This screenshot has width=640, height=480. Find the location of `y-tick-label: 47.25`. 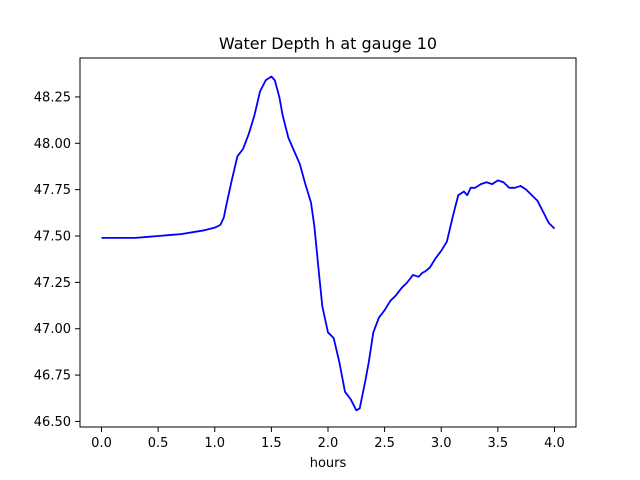

y-tick-label: 47.25 is located at coordinates (52, 283).